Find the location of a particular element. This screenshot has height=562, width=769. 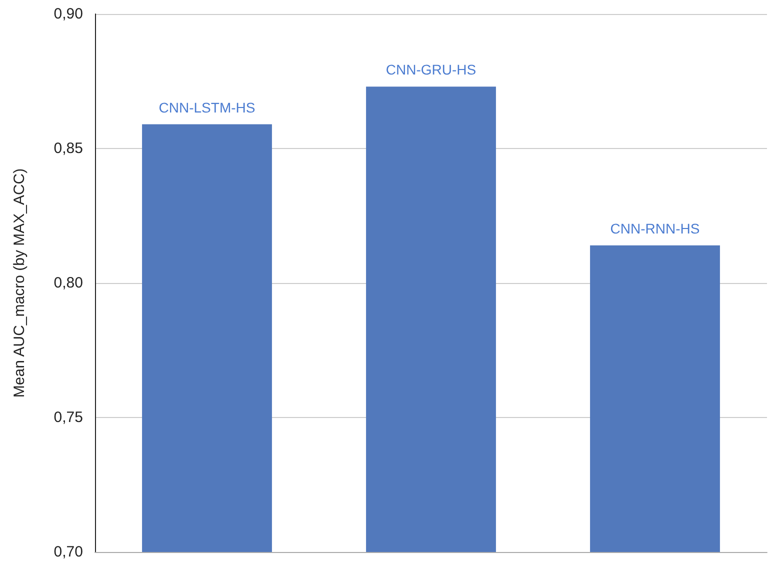

x-tick-label: CNN-GRU-HS is located at coordinates (431, 70).